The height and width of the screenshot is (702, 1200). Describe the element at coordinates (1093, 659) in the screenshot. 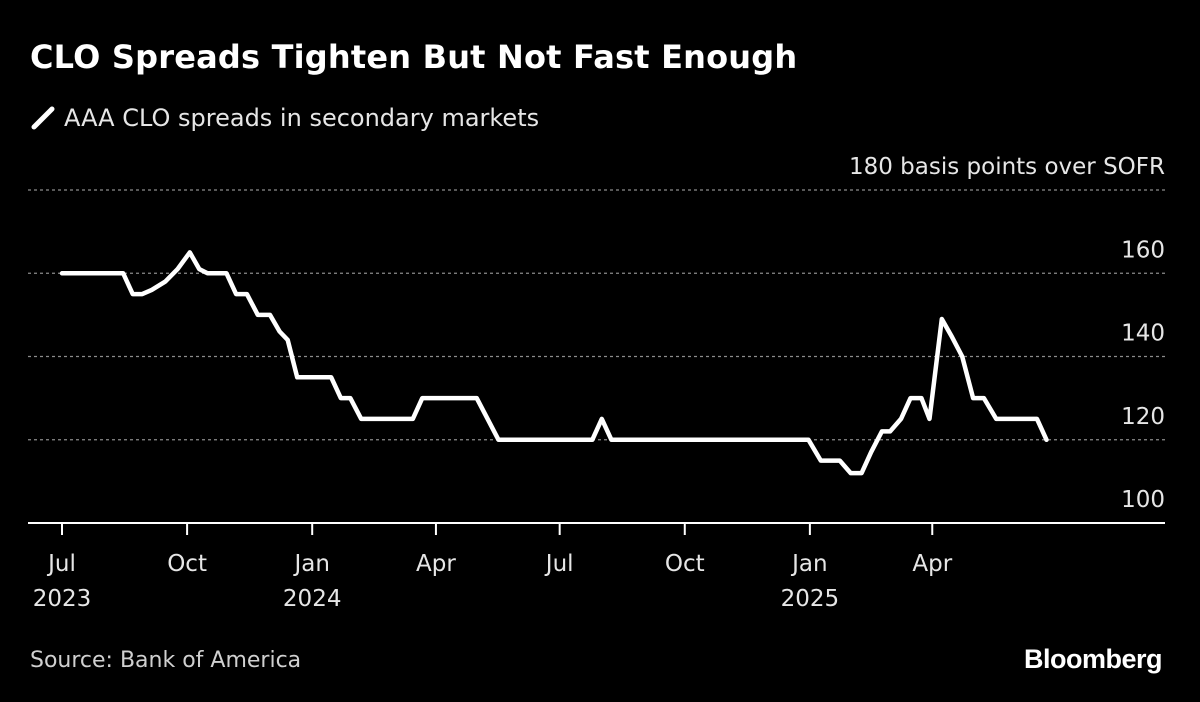

I see `bloomberg-logo: Bloomberg` at that location.